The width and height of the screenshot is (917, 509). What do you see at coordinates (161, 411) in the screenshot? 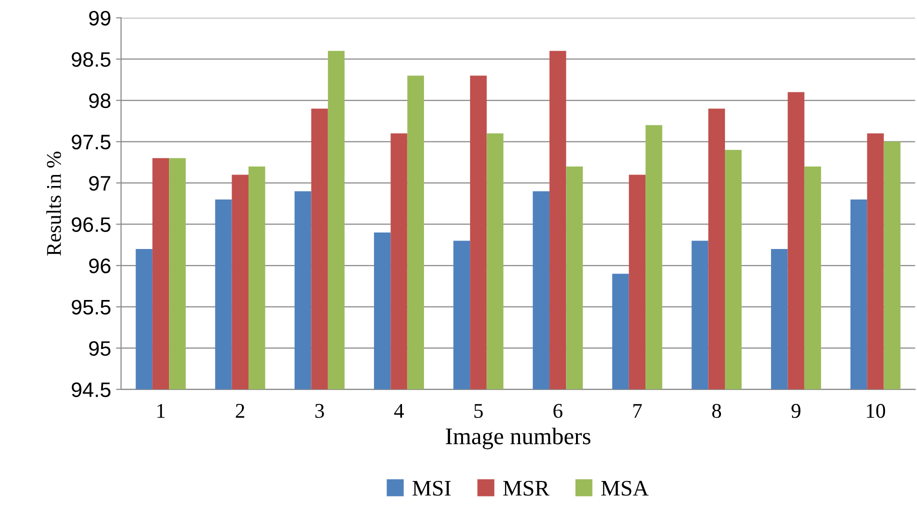
I see `x-tick-label: 1` at bounding box center [161, 411].